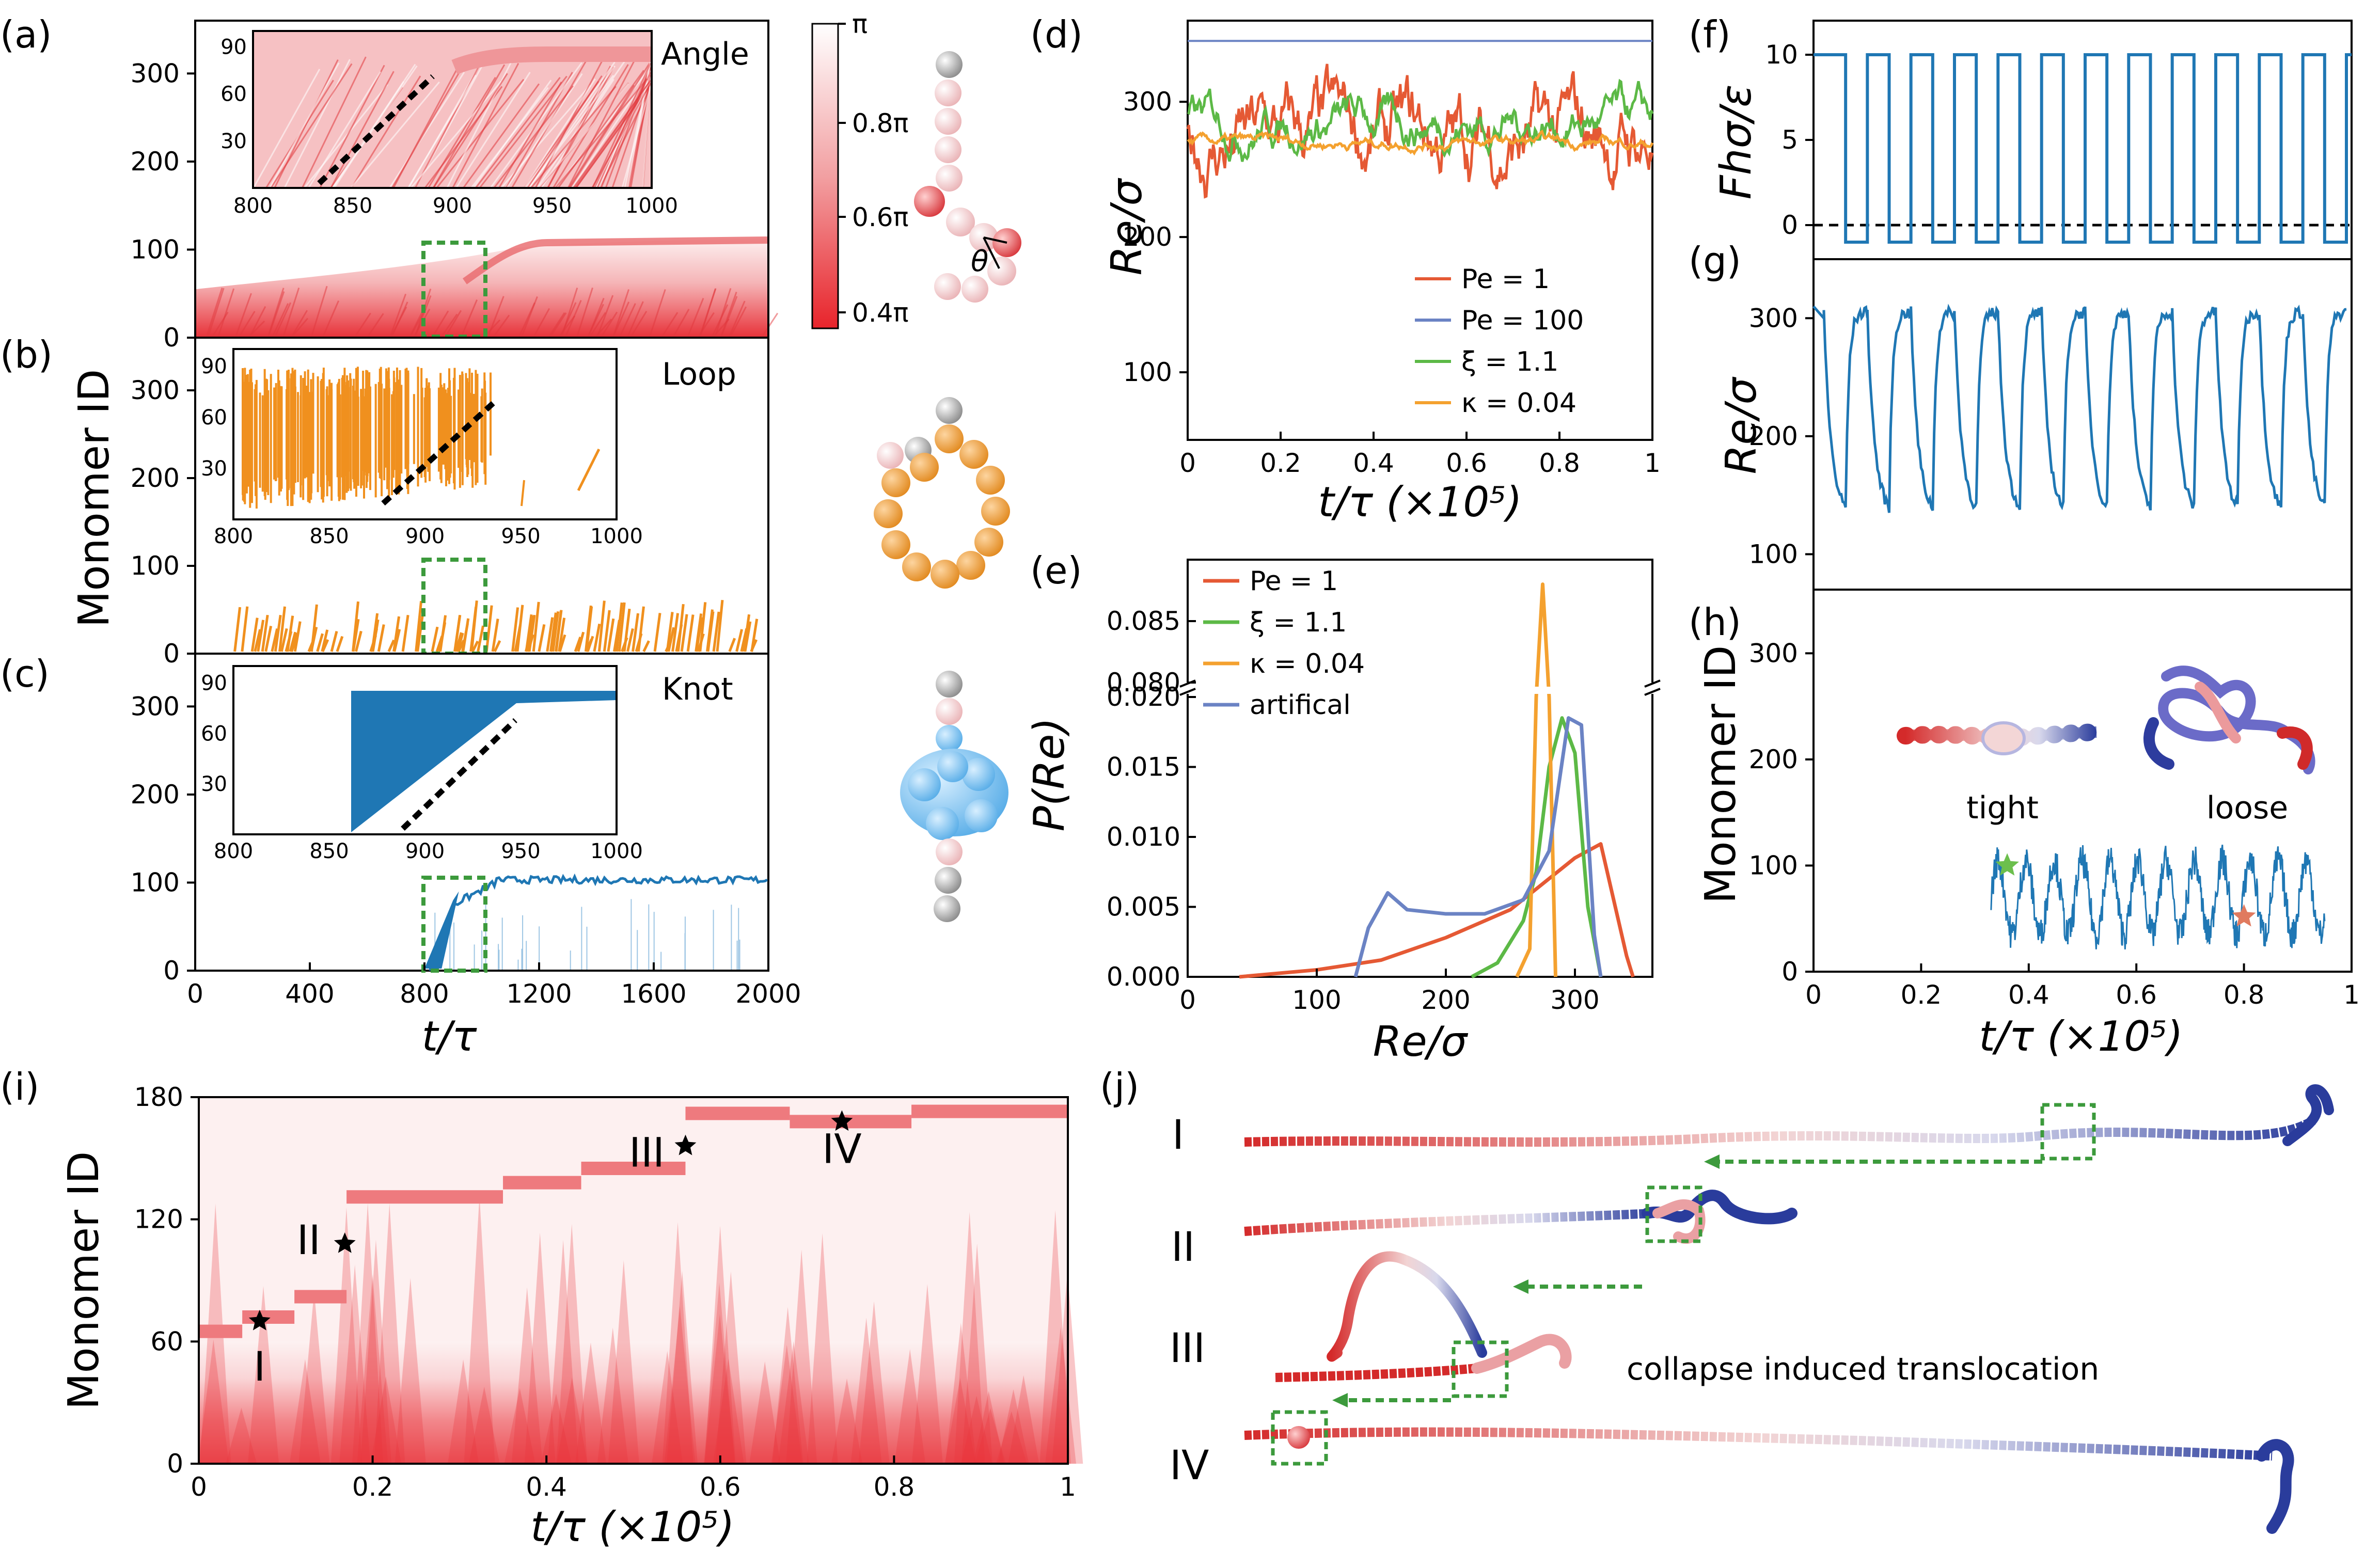  I want to click on y-tick-label: 300, so click(155, 706).